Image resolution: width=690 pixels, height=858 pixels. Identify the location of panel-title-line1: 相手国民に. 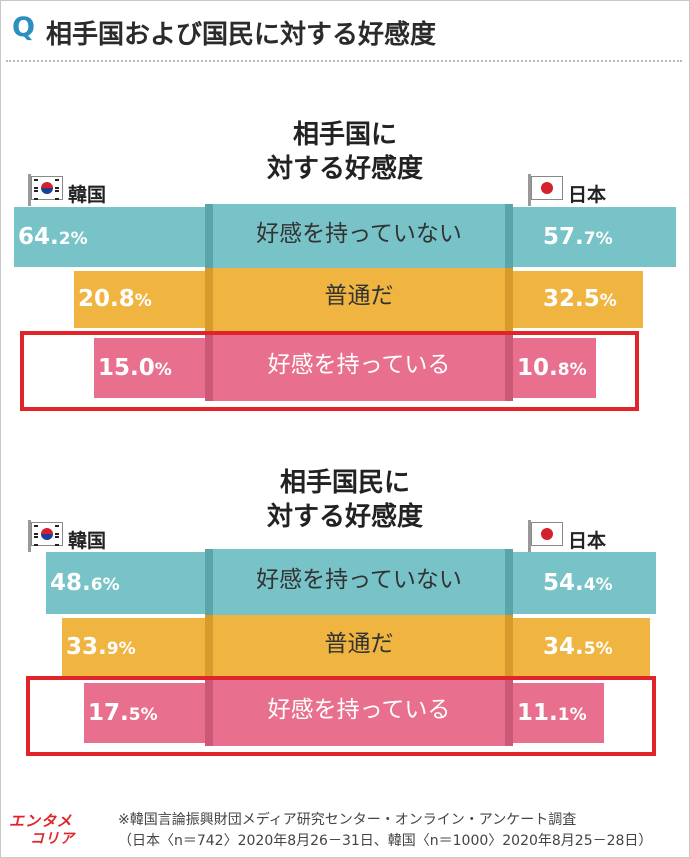
(344, 483).